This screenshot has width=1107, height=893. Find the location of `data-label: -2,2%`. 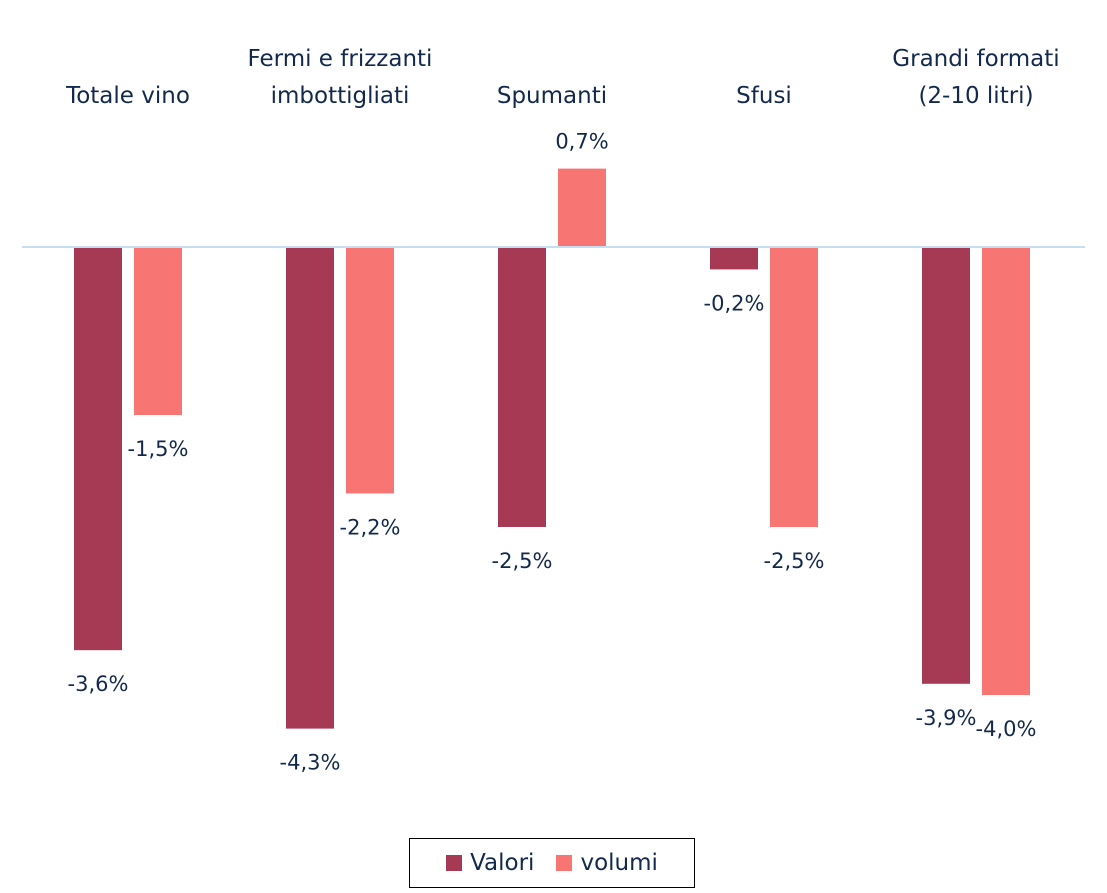

data-label: -2,2% is located at coordinates (370, 527).